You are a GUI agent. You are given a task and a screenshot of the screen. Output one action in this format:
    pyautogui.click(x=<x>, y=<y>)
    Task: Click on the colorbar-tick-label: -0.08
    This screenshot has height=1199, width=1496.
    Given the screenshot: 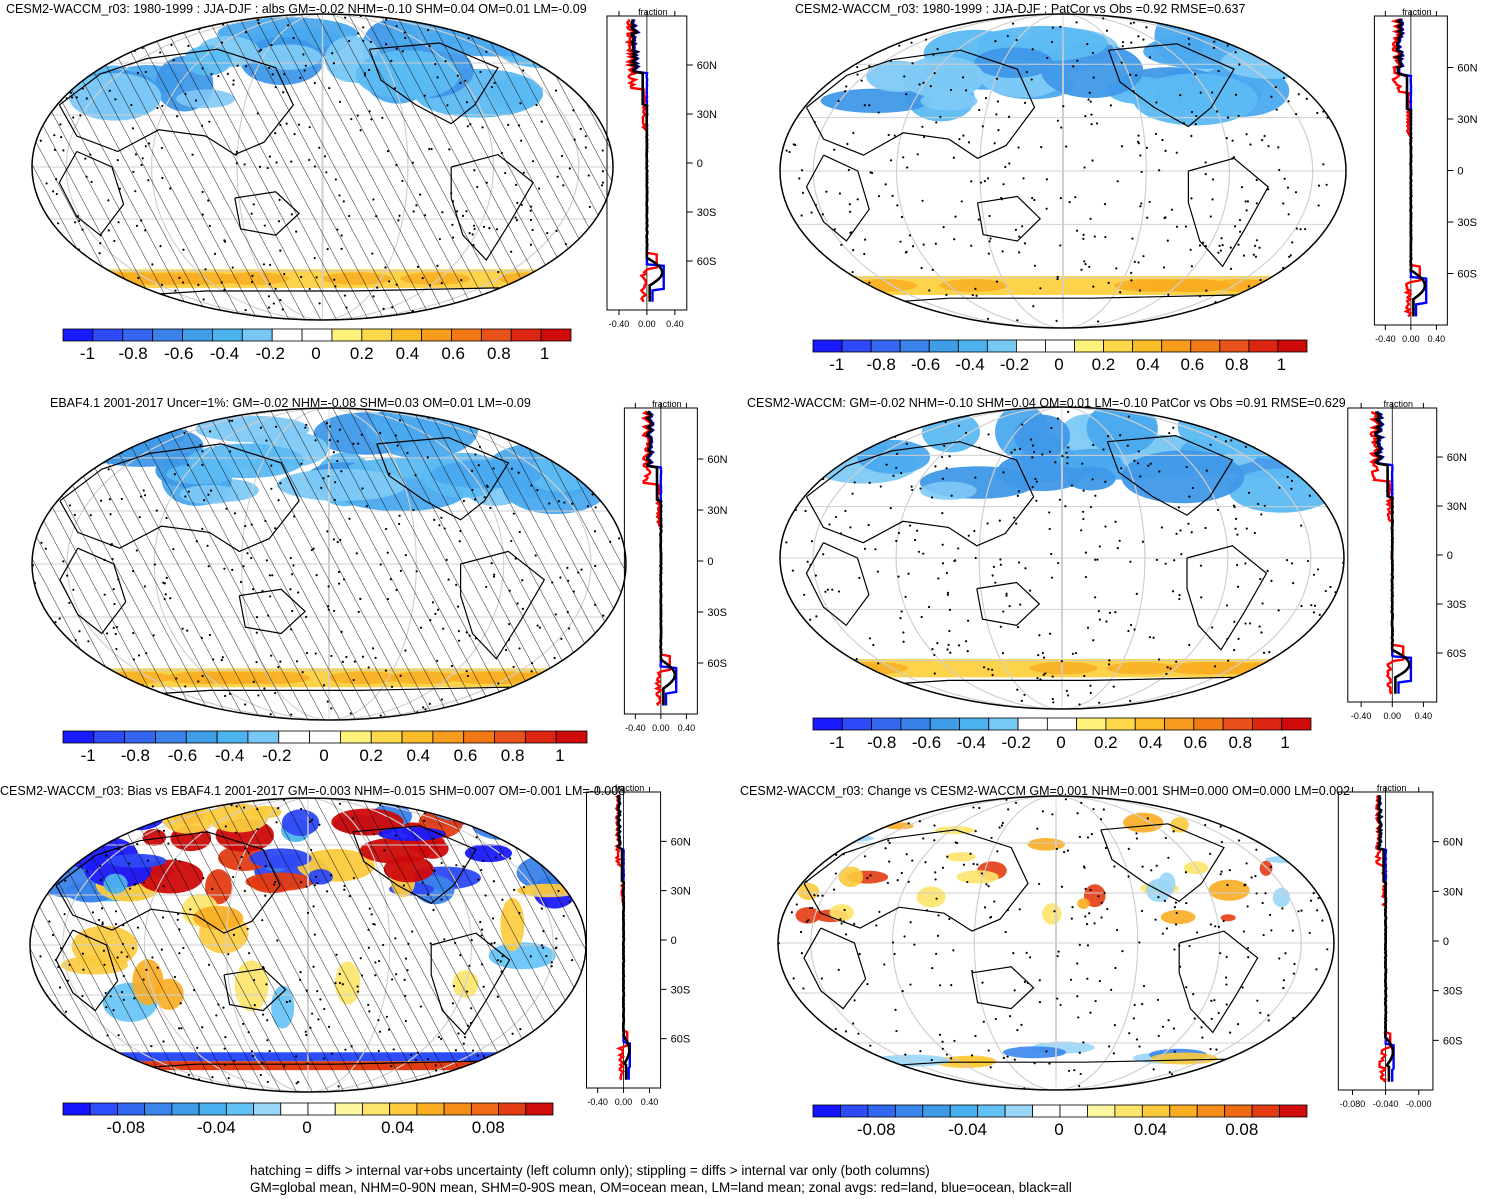 What is the action you would take?
    pyautogui.click(x=876, y=1129)
    